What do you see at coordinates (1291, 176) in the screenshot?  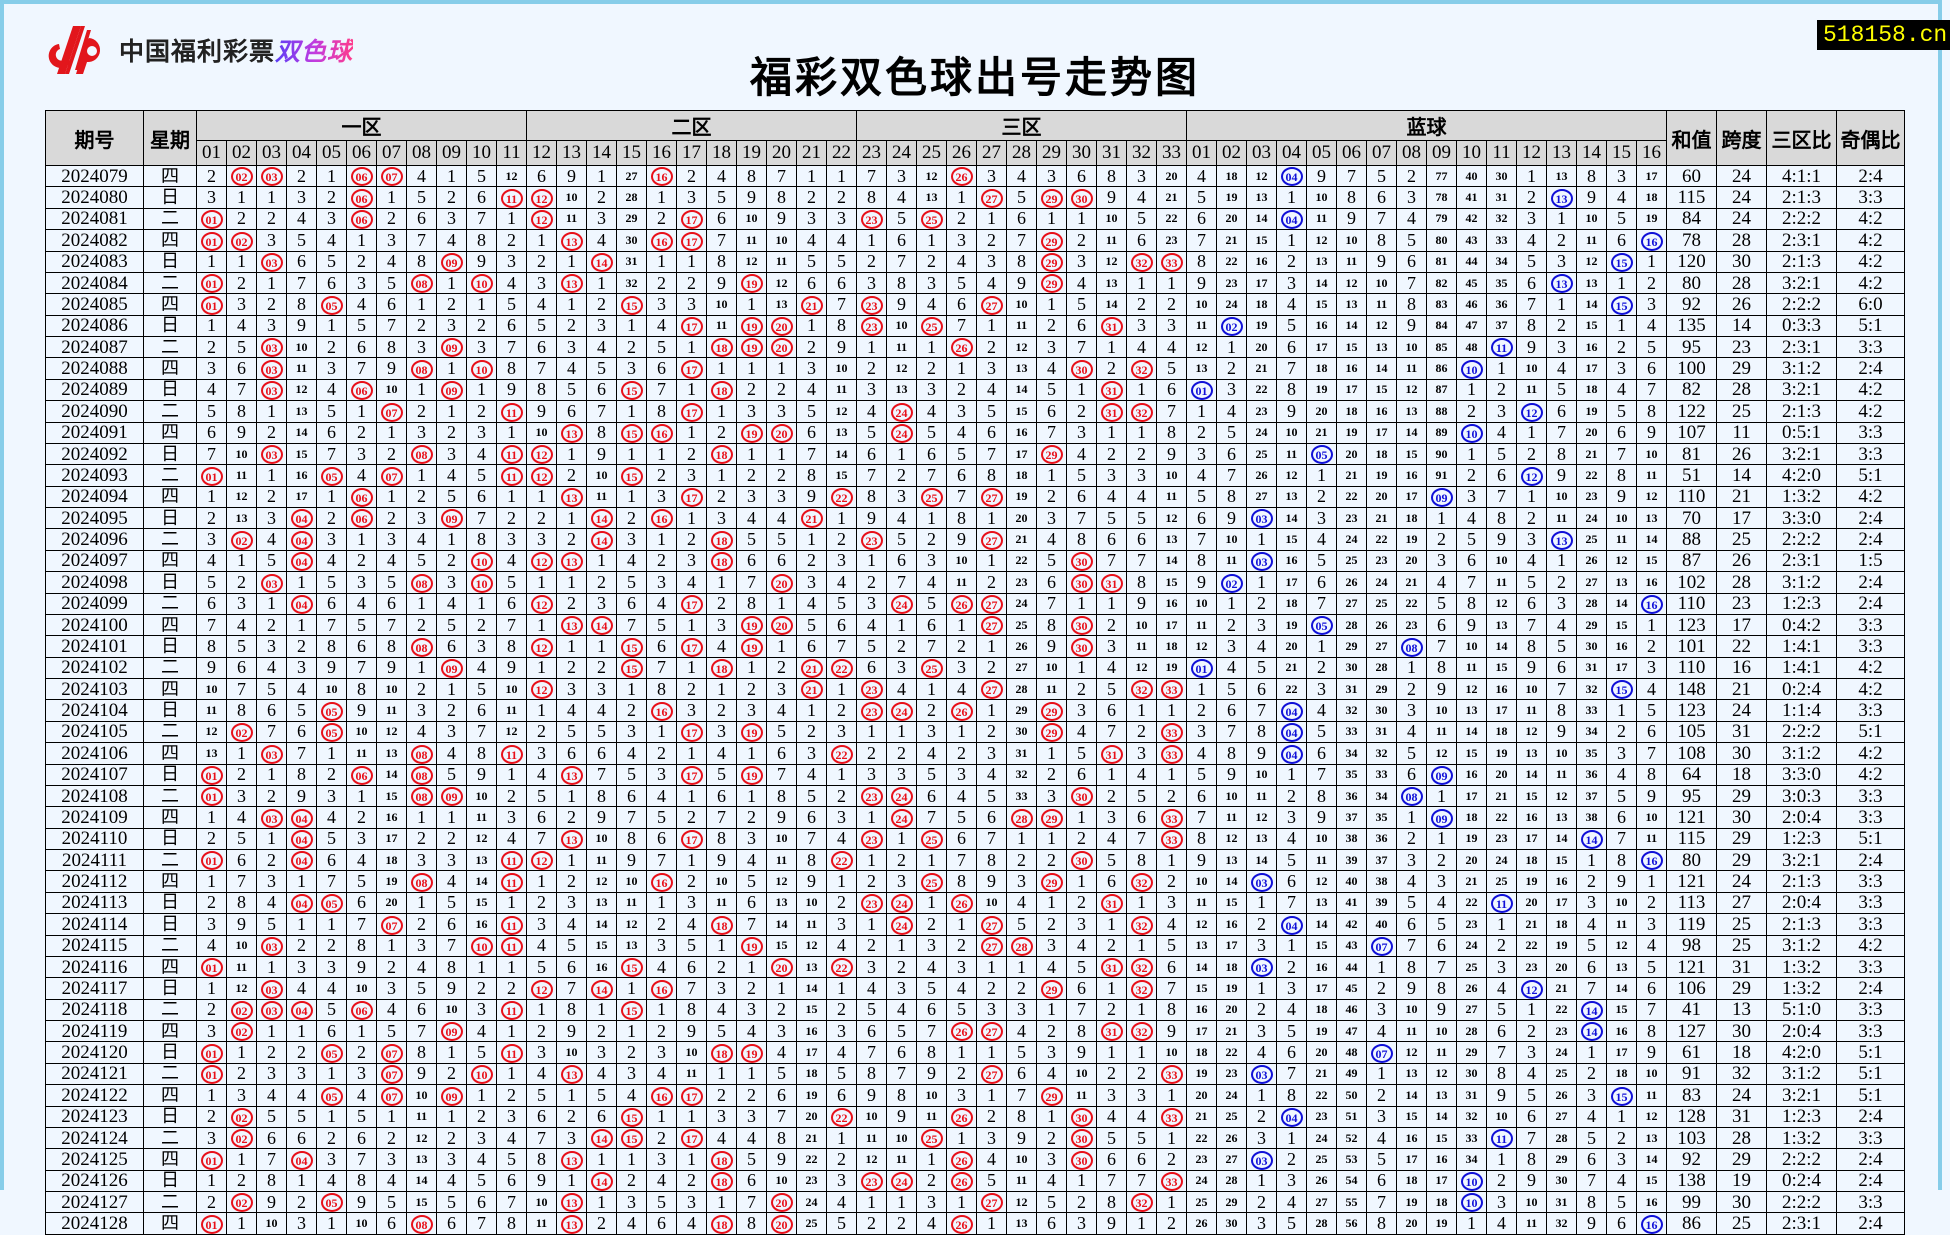 I see `blue-drawn-cell: 04` at bounding box center [1291, 176].